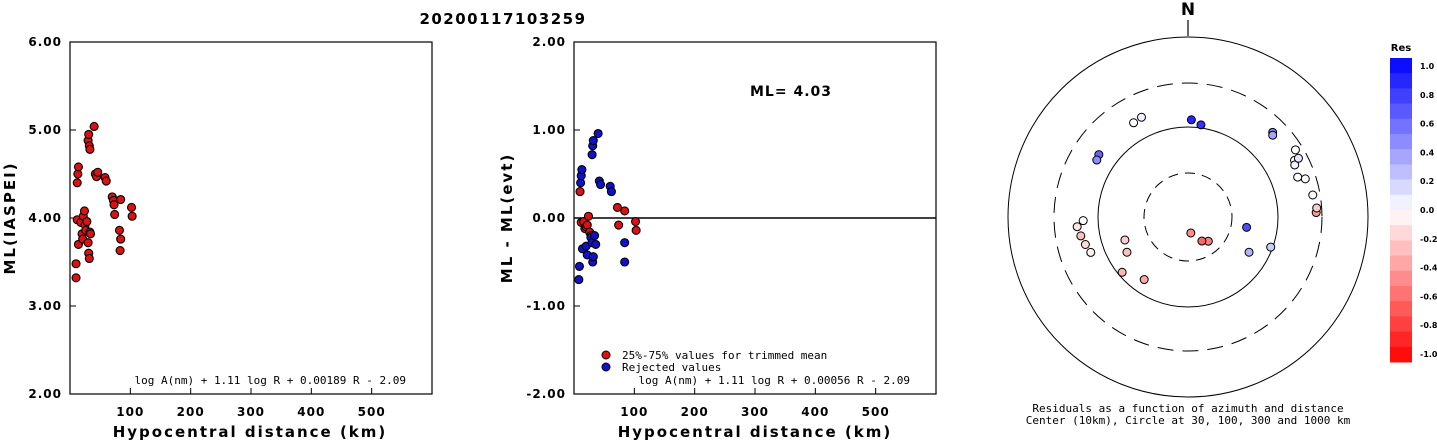 The image size is (1437, 441). Describe the element at coordinates (755, 432) in the screenshot. I see `residual-x-axis-label: Hypocentral distance (km)` at that location.